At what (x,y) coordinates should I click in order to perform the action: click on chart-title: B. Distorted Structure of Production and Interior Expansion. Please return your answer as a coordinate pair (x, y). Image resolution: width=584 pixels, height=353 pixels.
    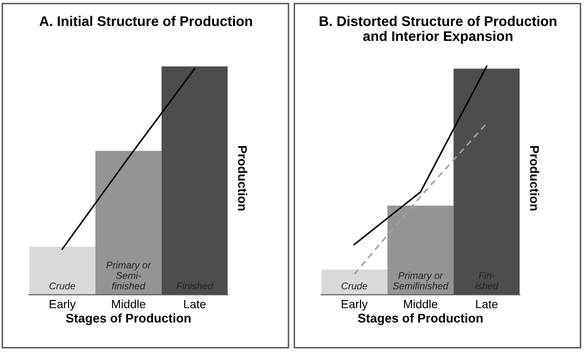
    Looking at the image, I should click on (438, 30).